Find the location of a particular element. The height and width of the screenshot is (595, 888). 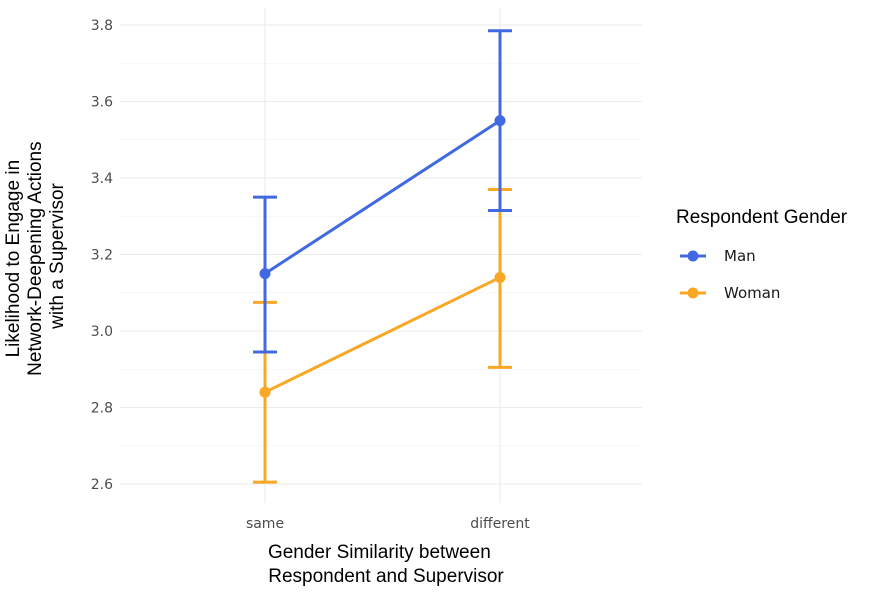

series-woman is located at coordinates (382, 335).